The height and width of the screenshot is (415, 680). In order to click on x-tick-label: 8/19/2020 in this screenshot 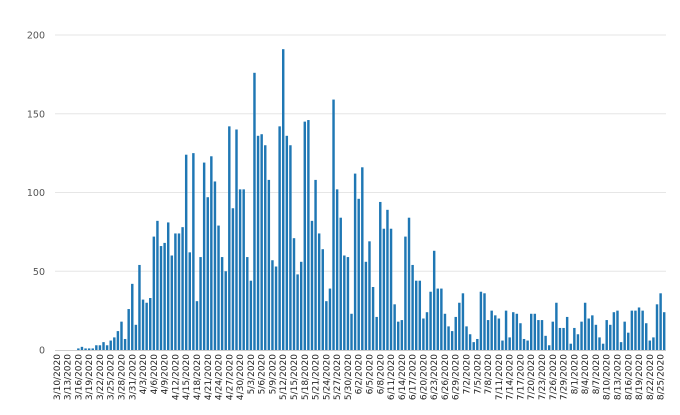, I will do `click(640, 377)`.